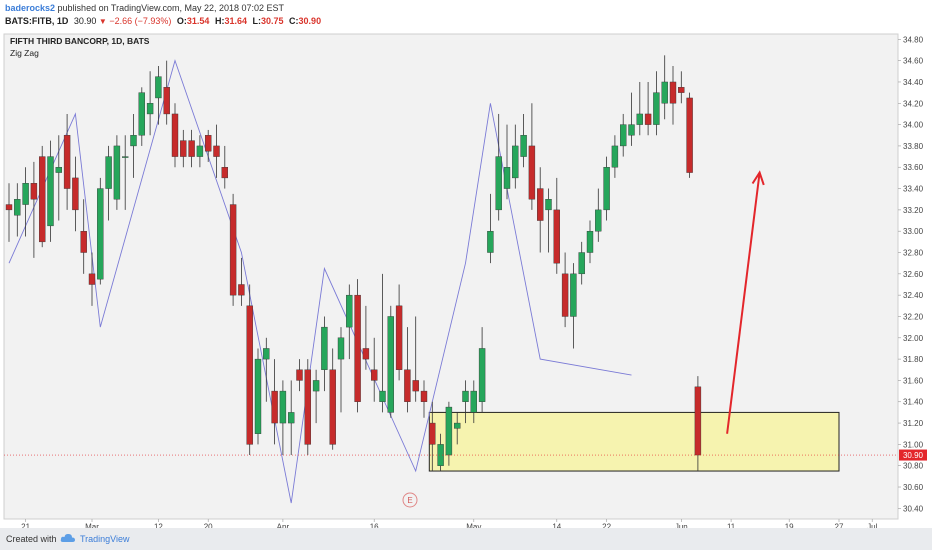  What do you see at coordinates (913, 444) in the screenshot?
I see `y-tick-label: 31.00` at bounding box center [913, 444].